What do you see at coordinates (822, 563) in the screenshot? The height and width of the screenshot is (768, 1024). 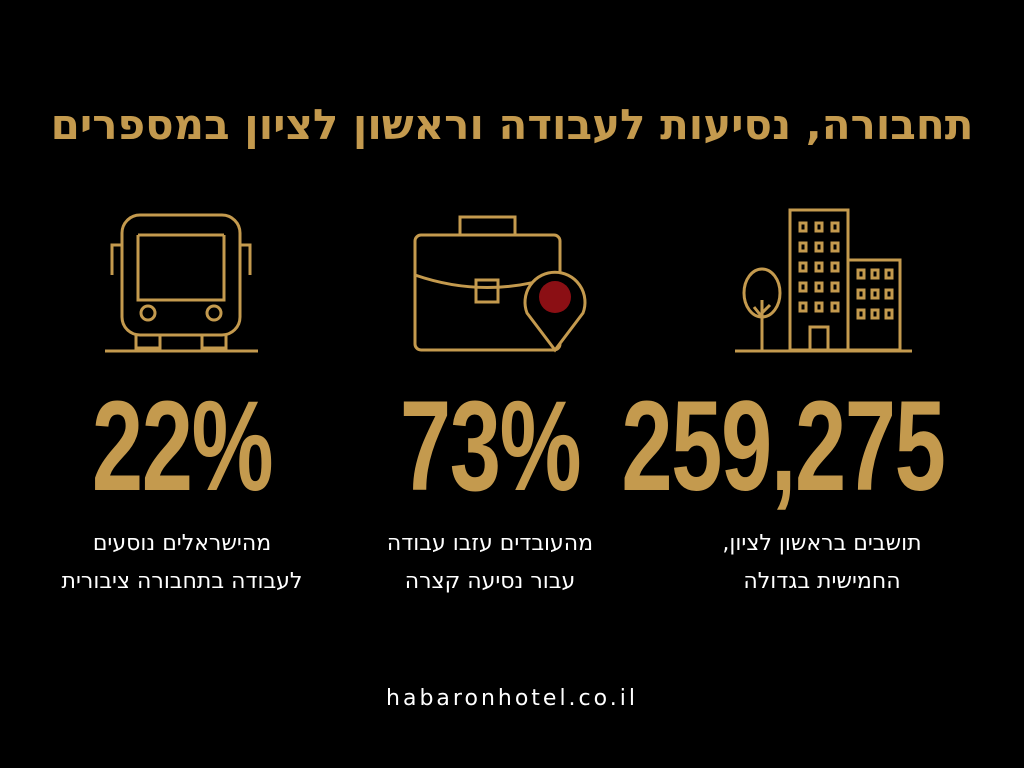 I see `stat-description: תושבים בראשון לציון, החמישית בגדולה` at bounding box center [822, 563].